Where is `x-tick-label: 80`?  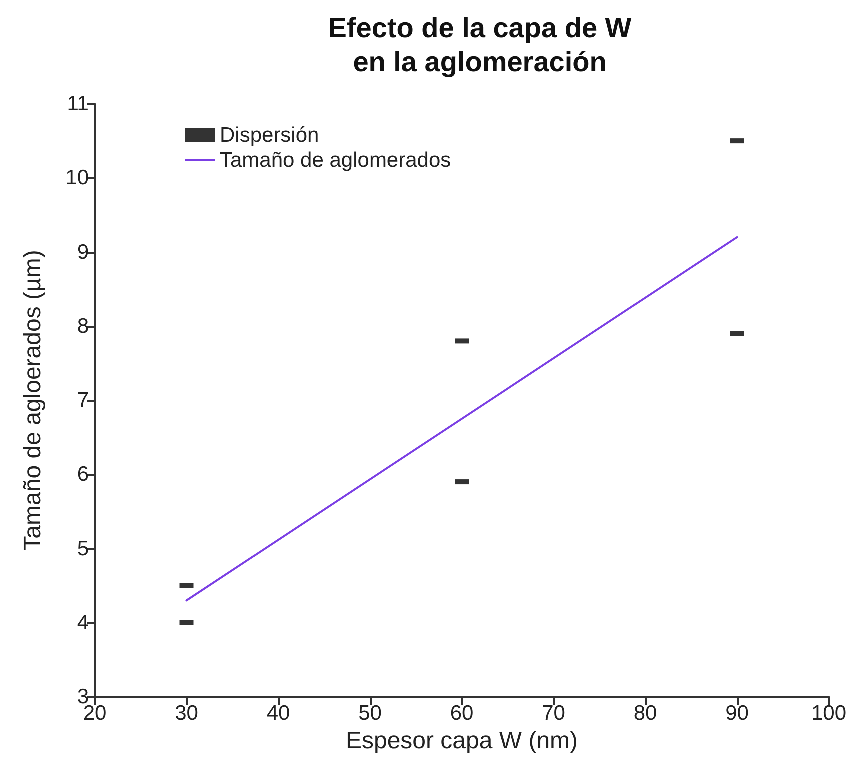 x-tick-label: 80 is located at coordinates (646, 713).